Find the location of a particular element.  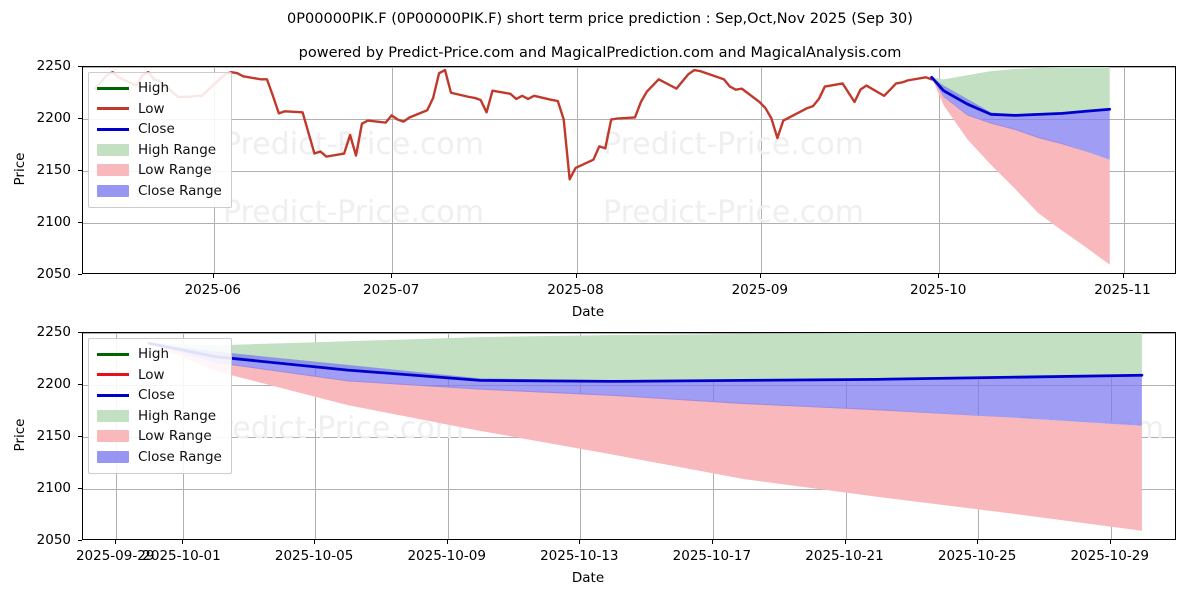

x-axis-tick-label: 2025-10-05 is located at coordinates (314, 556).